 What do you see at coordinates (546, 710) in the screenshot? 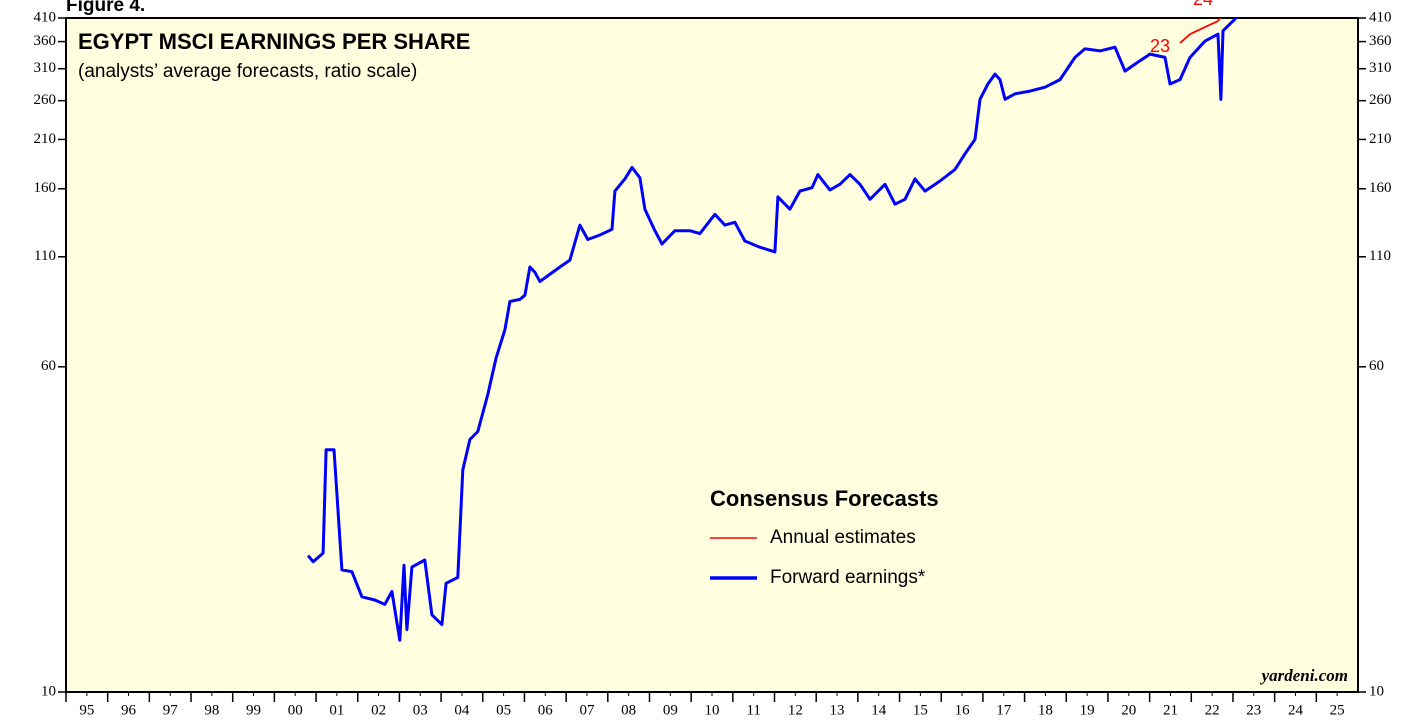
I see `x-tick-label: 06` at bounding box center [546, 710].